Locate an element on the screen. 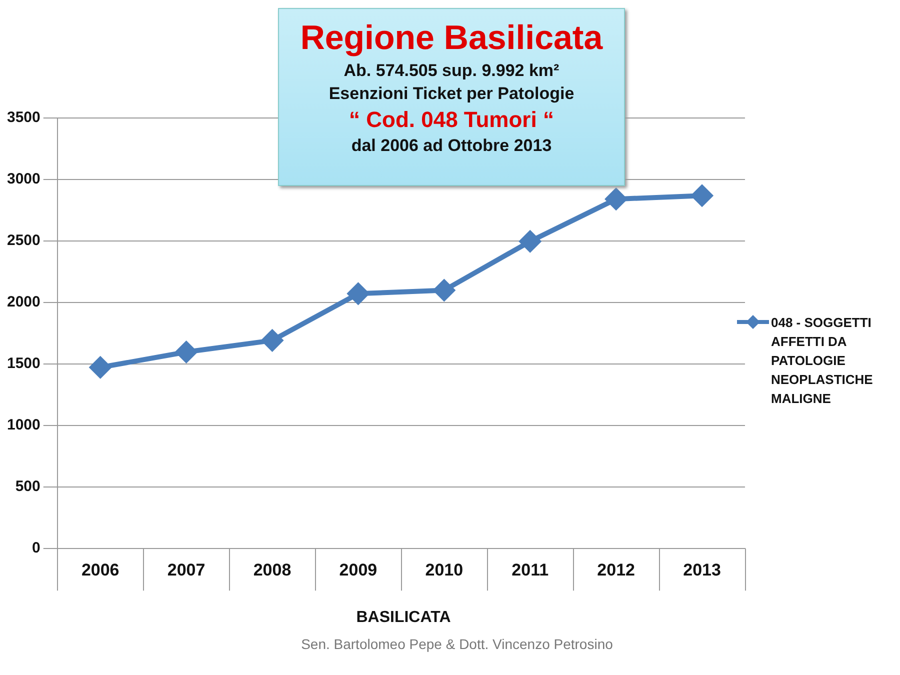 The width and height of the screenshot is (900, 675). text: Sen. Bartolomeo Pepe & Dott. Vincenzo Petrosino is located at coordinates (457, 644).